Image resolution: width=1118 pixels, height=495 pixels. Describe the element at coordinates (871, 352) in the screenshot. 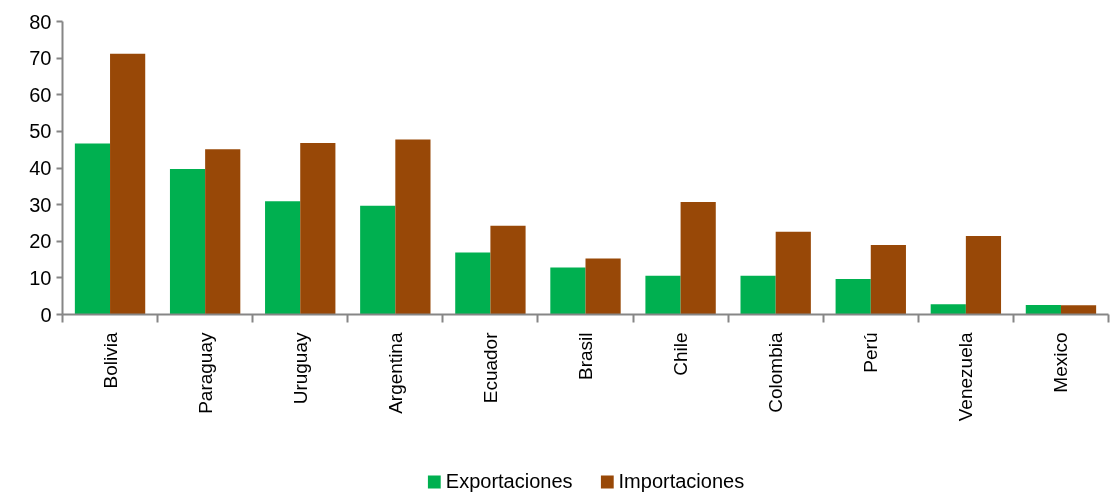

I see `x-tick-label: Perú` at that location.